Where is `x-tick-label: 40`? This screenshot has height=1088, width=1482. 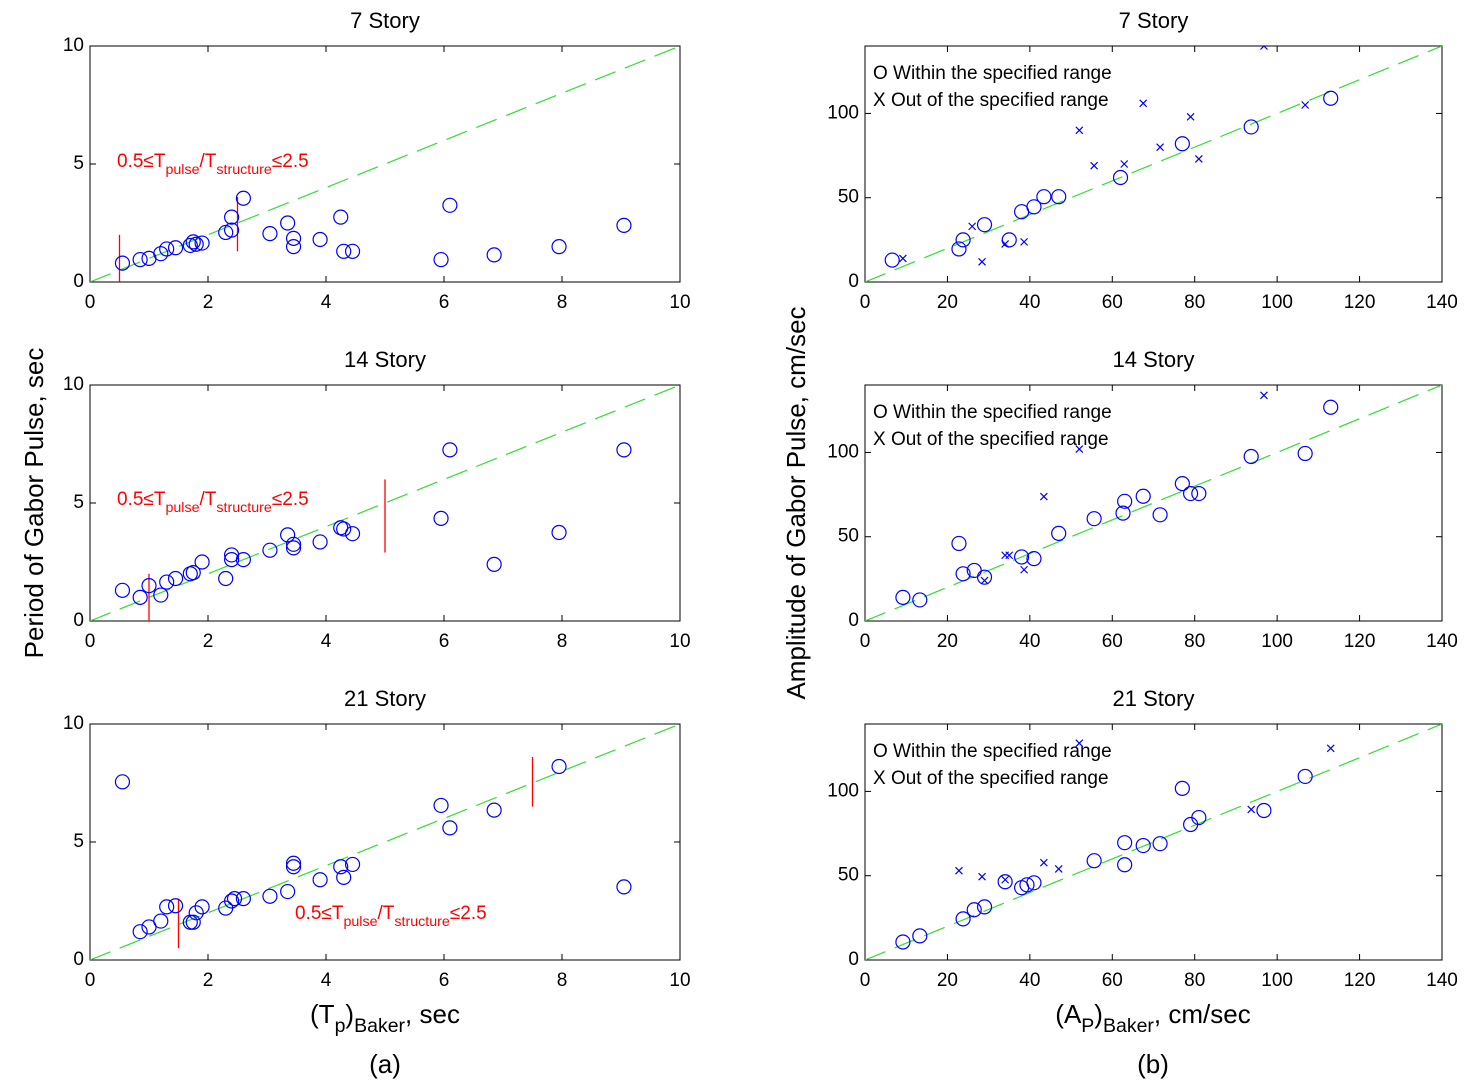
x-tick-label: 40 is located at coordinates (1029, 980).